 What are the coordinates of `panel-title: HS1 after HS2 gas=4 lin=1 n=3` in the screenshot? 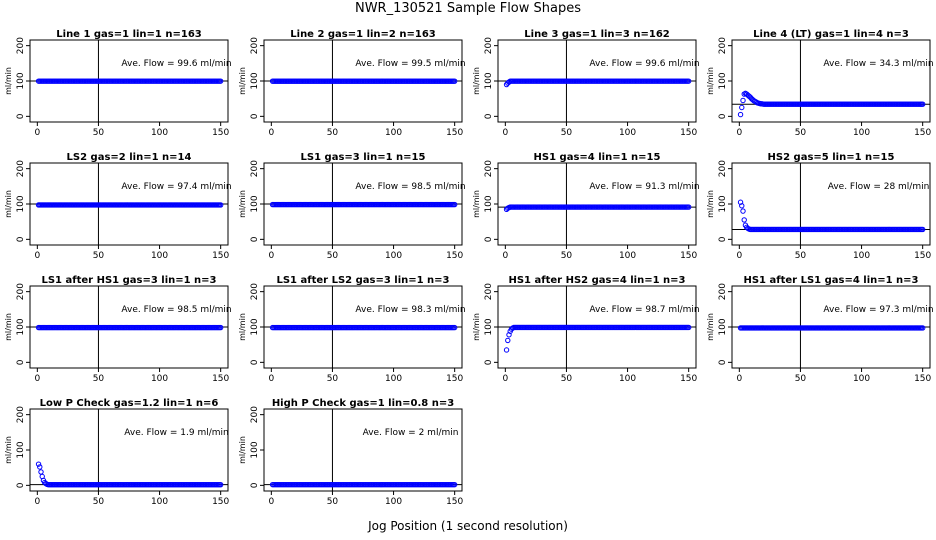 It's located at (596, 280).